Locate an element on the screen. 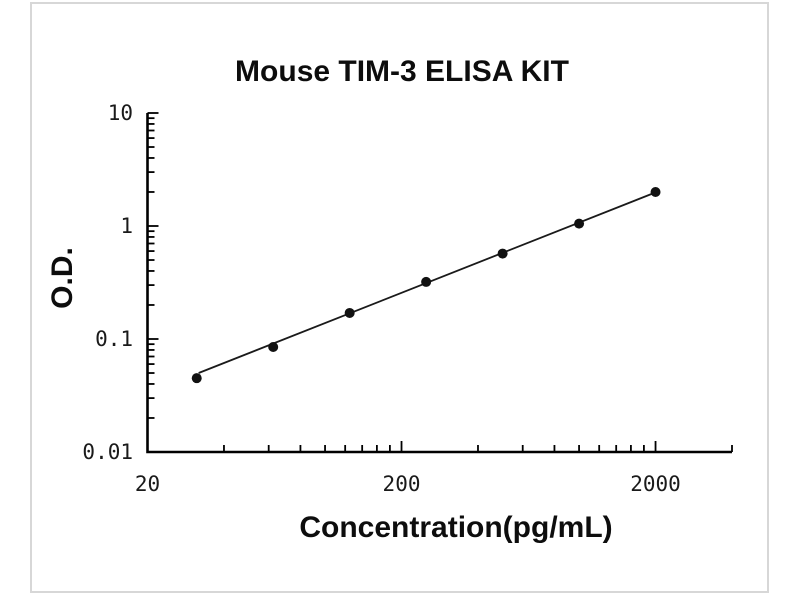 Image resolution: width=800 pixels, height=600 pixels. y-tick-label: 1 is located at coordinates (126, 226).